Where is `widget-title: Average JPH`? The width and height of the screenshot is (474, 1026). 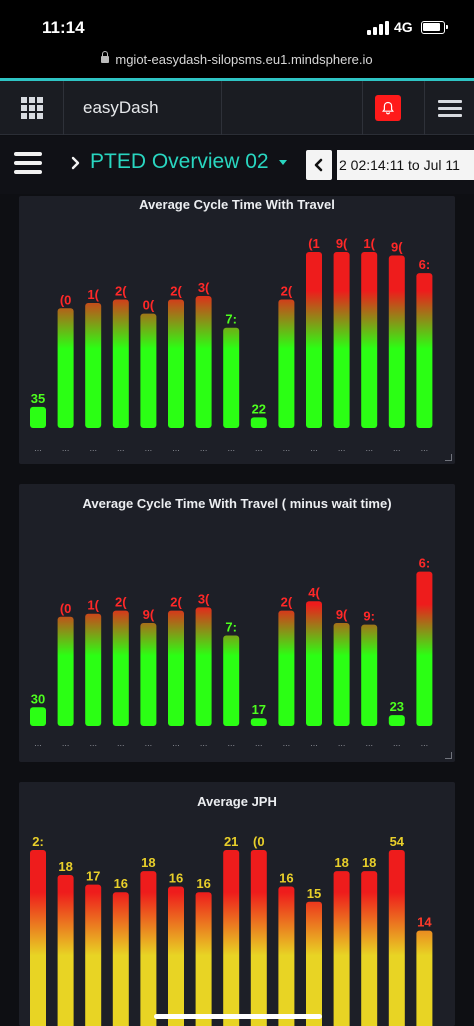
widget-title: Average JPH is located at coordinates (237, 801).